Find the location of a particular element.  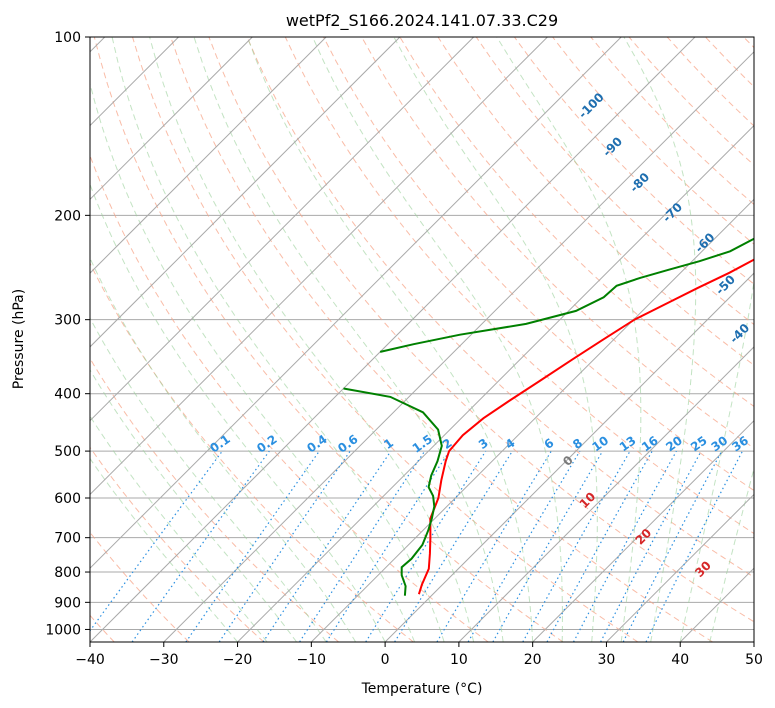

x-tick-label: 50 is located at coordinates (754, 660).